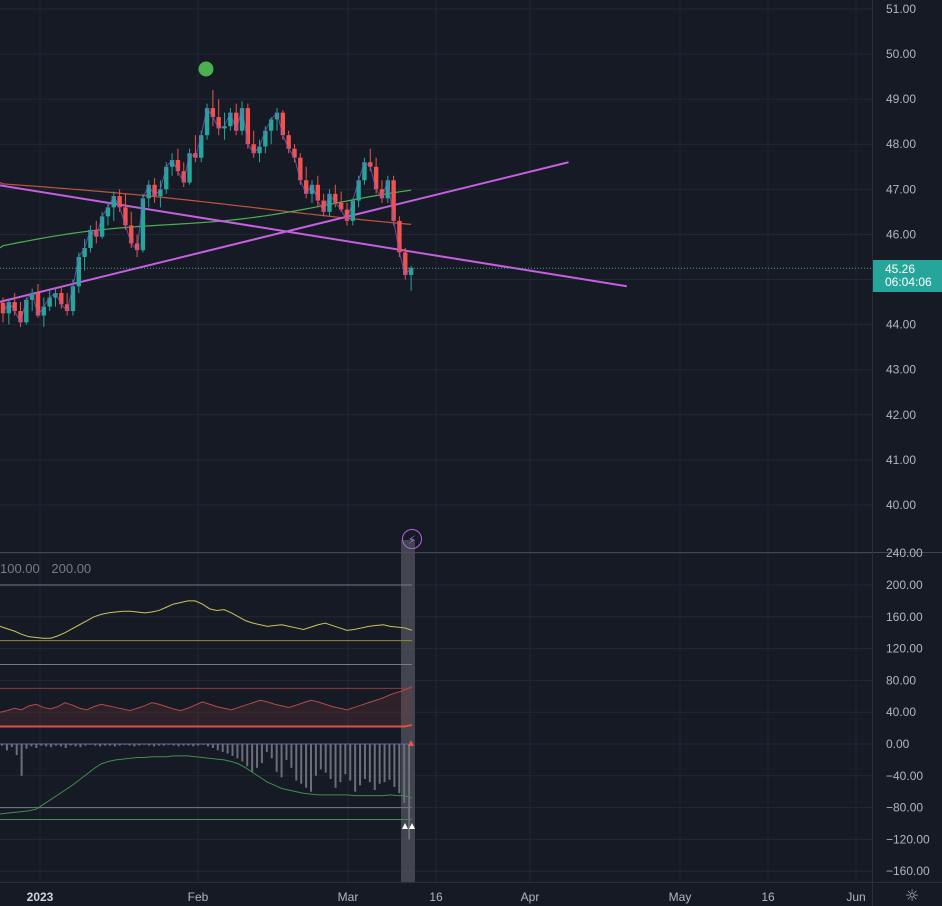 This screenshot has height=906, width=942. Describe the element at coordinates (412, 539) in the screenshot. I see `lightning-icon: ⚡` at that location.